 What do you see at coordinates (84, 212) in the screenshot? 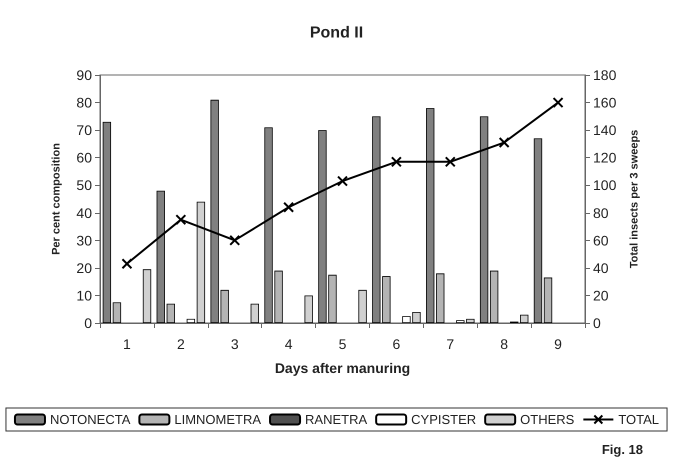
I see `y-tick-label: 40` at bounding box center [84, 212].